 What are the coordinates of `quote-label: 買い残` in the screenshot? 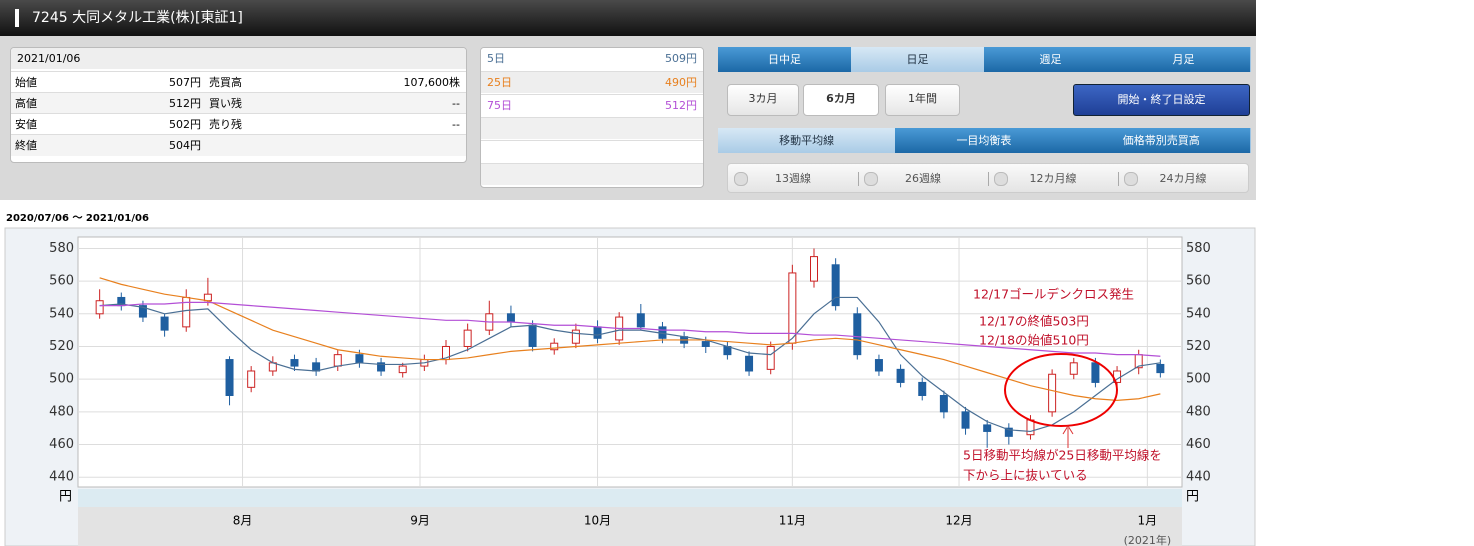 It's located at (225, 103).